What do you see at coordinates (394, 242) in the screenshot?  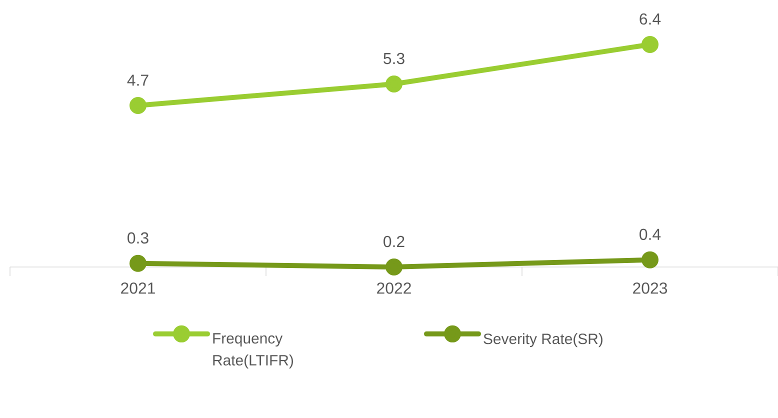 I see `data-label: 0.2` at bounding box center [394, 242].